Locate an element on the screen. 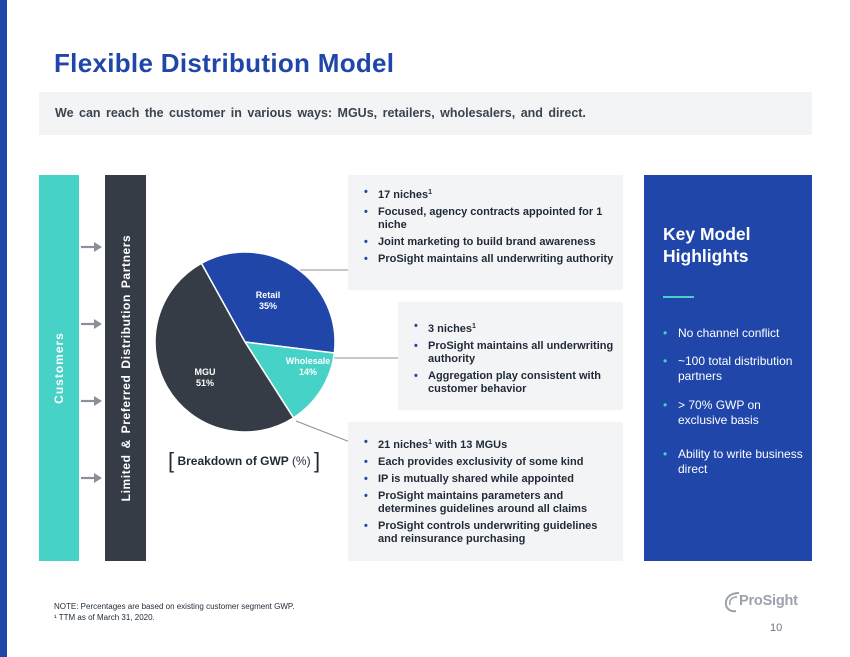 Image resolution: width=850 pixels, height=657 pixels. pie-slice-retail is located at coordinates (268, 302).